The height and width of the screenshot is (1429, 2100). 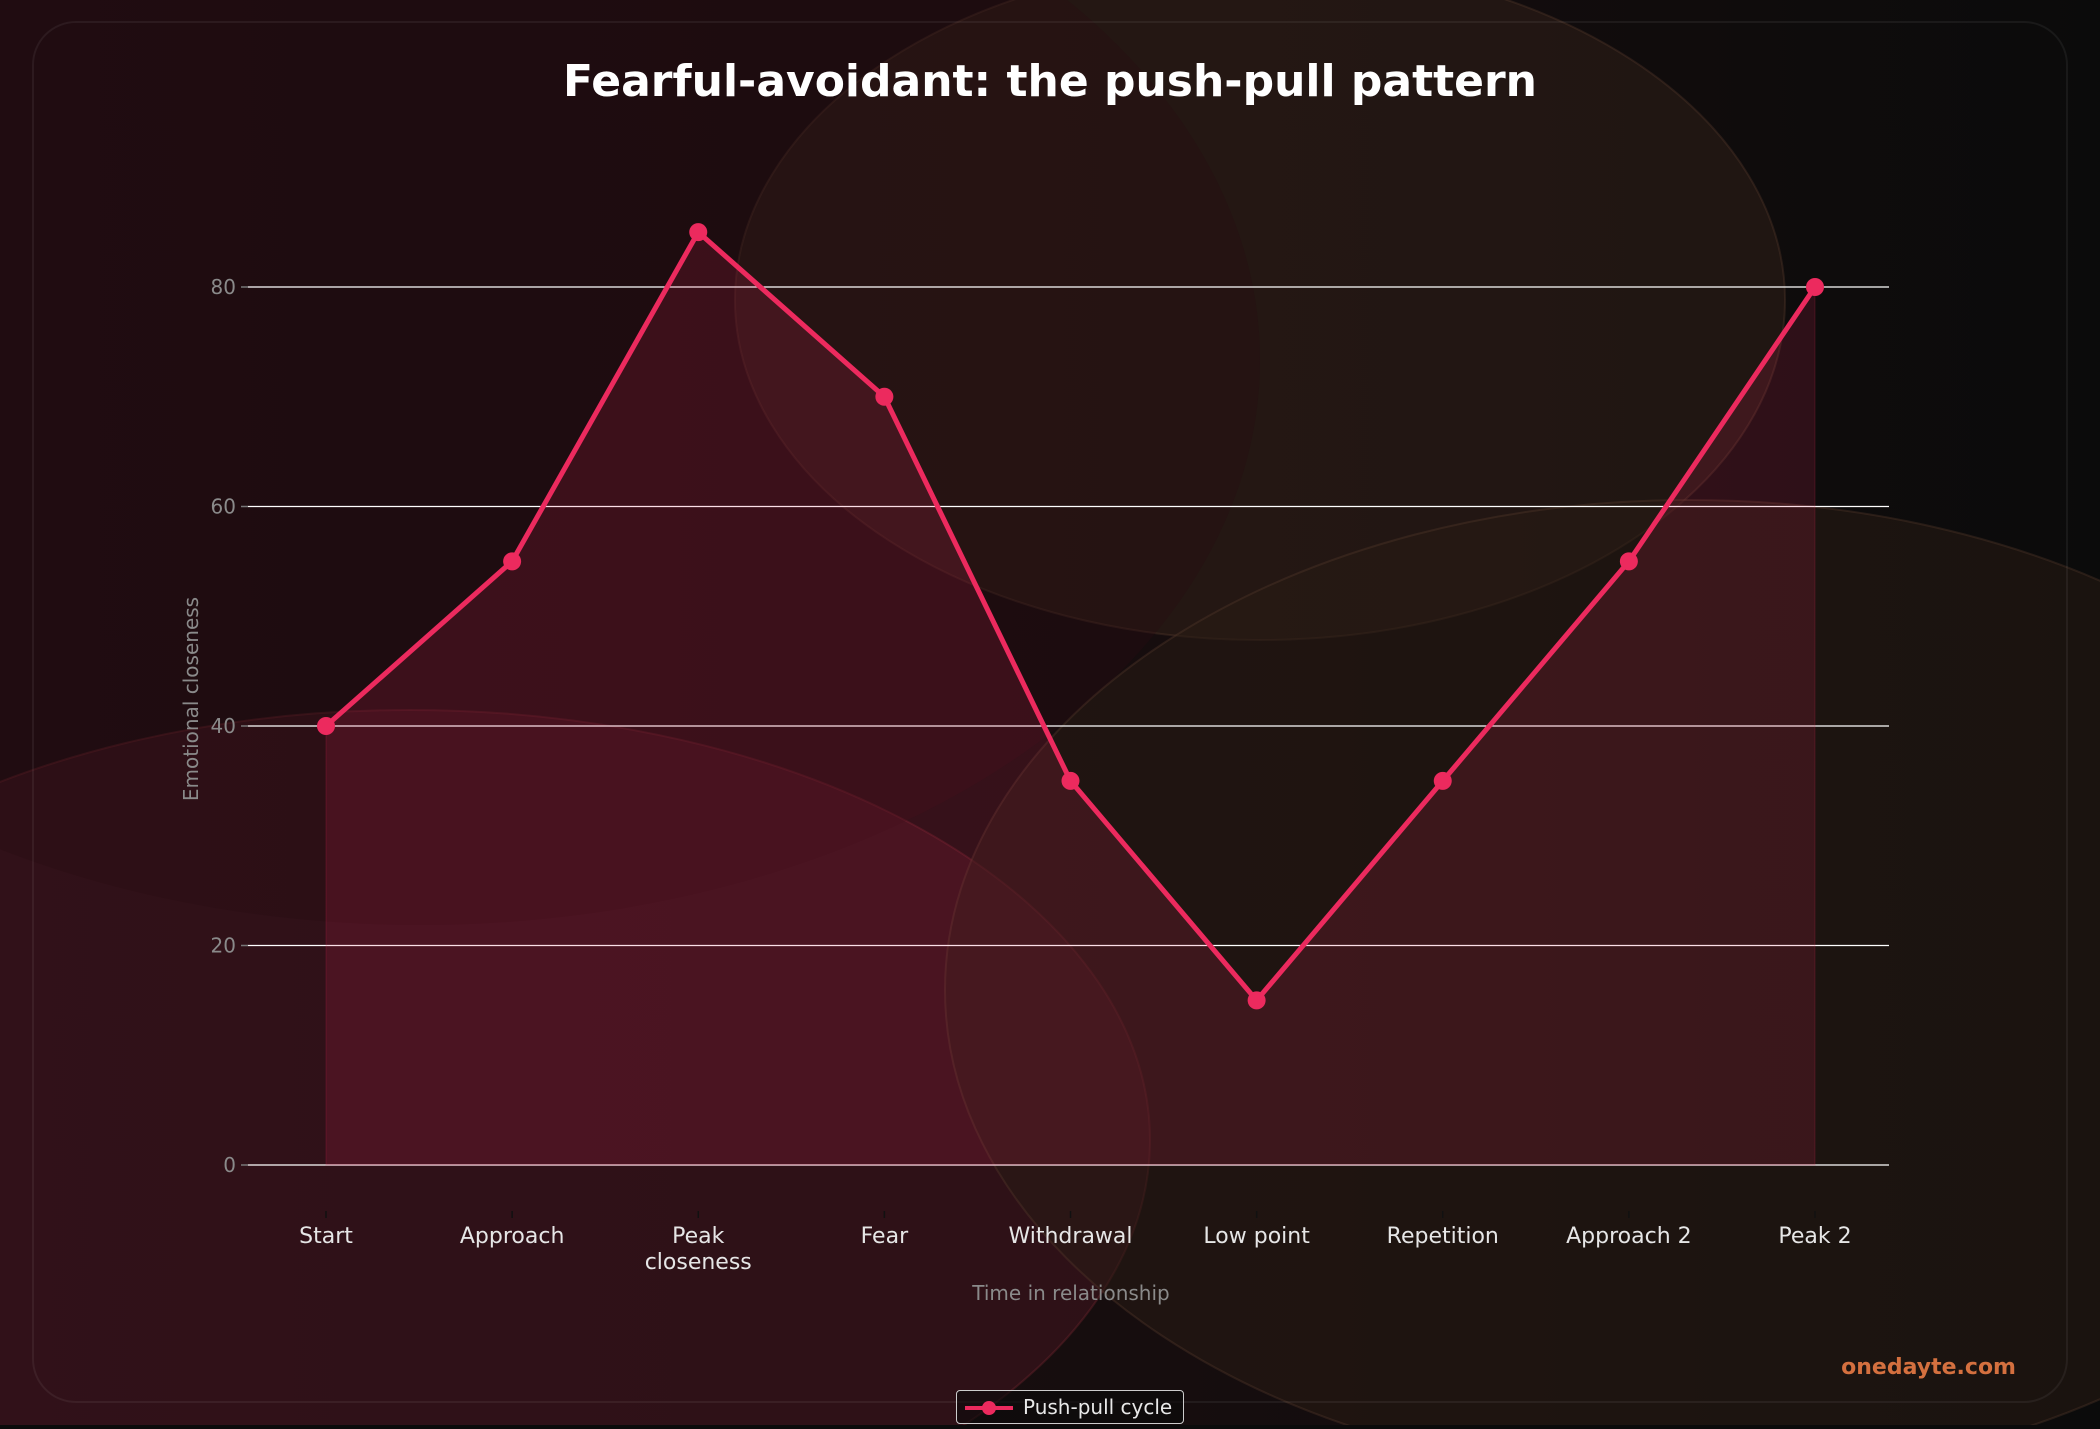 What do you see at coordinates (223, 726) in the screenshot?
I see `y-tick-label: 40` at bounding box center [223, 726].